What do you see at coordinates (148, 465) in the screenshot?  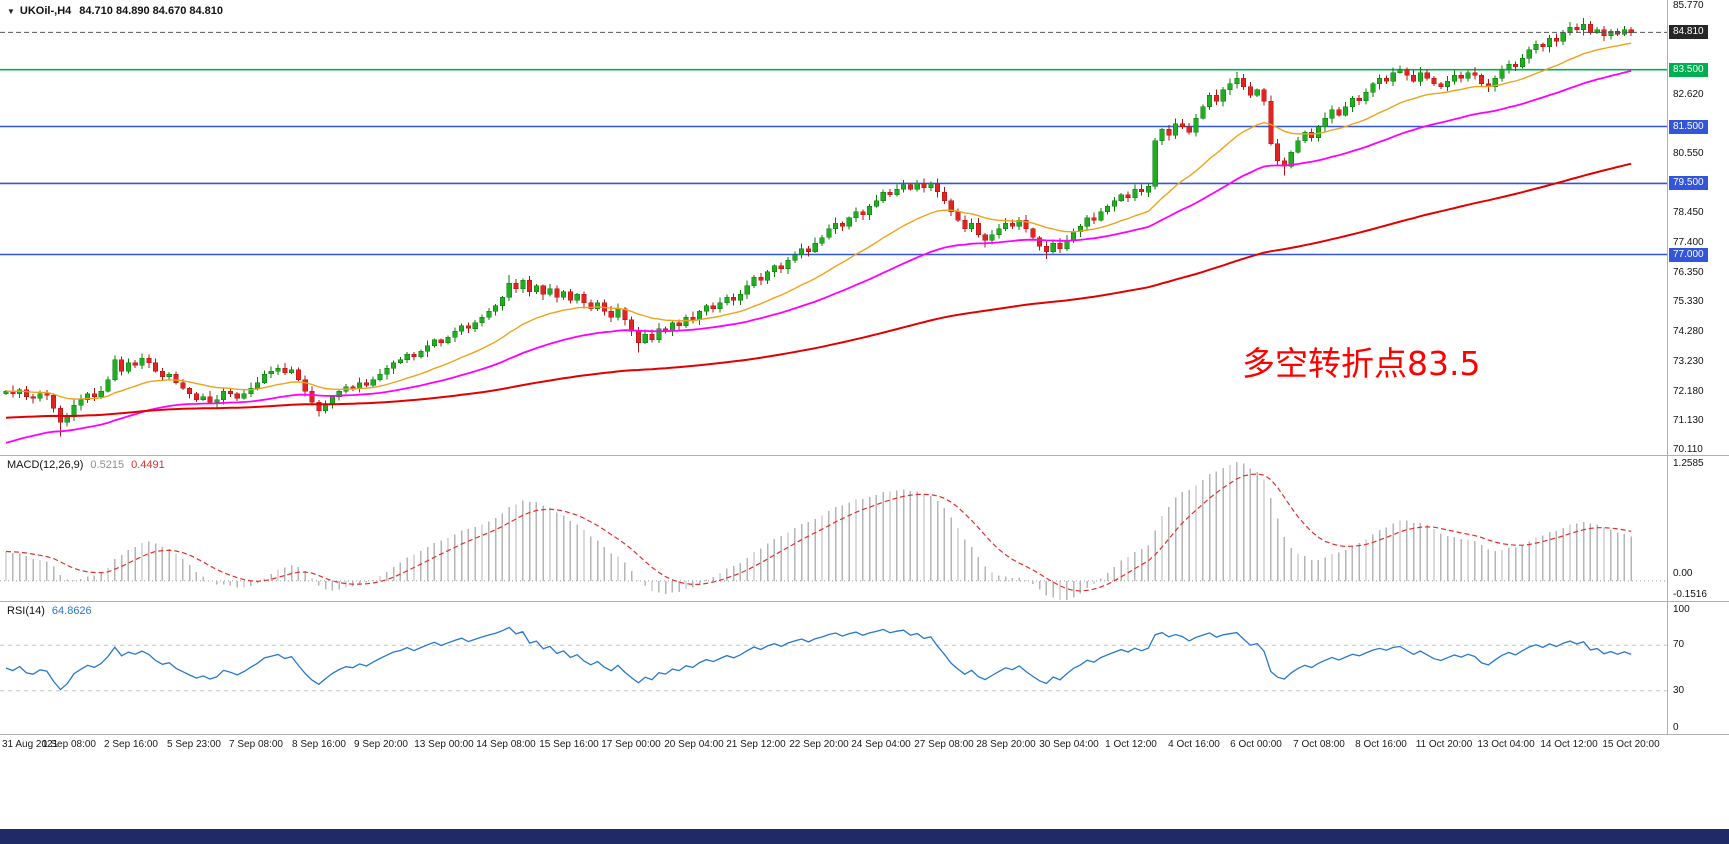 I see `macd-signal-value: 0.4491` at bounding box center [148, 465].